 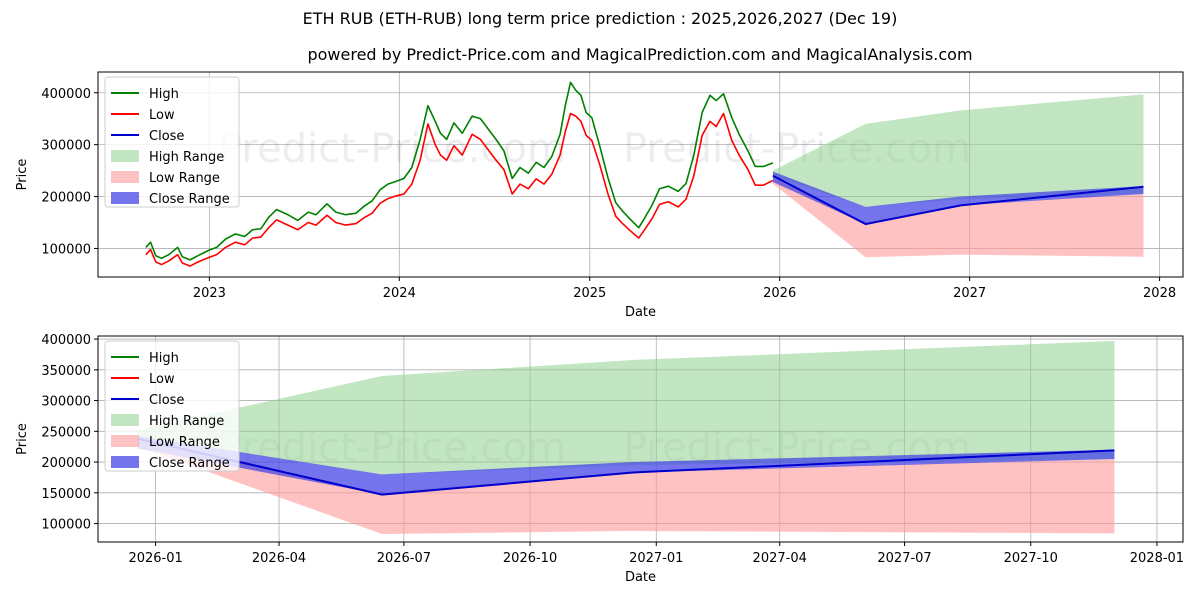 What do you see at coordinates (66, 494) in the screenshot?
I see `y-tick-label: 150000` at bounding box center [66, 494].